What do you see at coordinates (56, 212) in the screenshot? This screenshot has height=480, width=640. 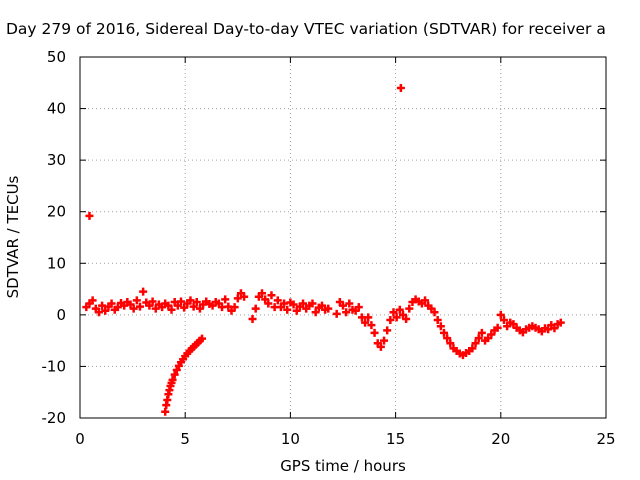 I see `y-tick-label: 20` at bounding box center [56, 212].